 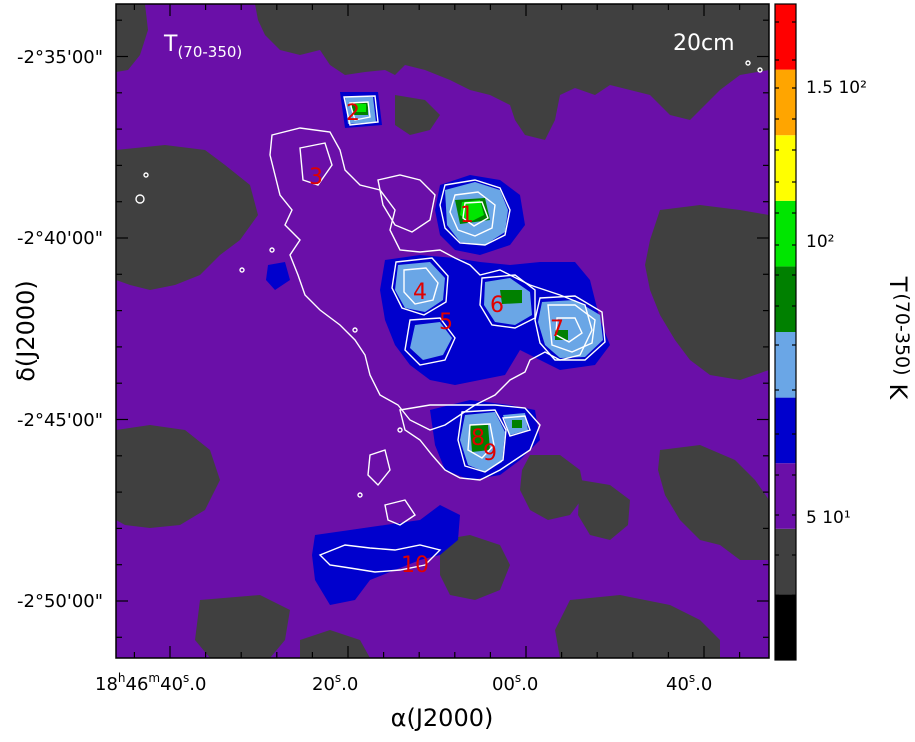 What do you see at coordinates (60, 601) in the screenshot?
I see `y-tick-label: -2°50'00"` at bounding box center [60, 601].